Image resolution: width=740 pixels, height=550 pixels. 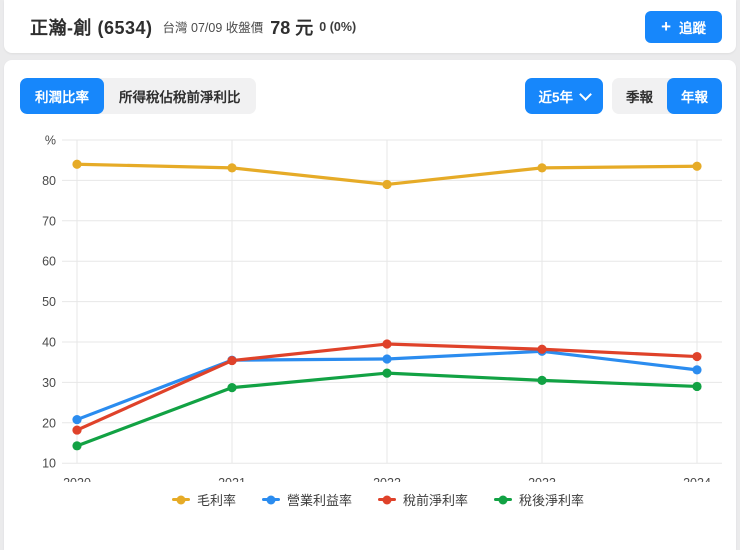 I want to click on legend-item: 稅前淨利率, so click(x=423, y=499).